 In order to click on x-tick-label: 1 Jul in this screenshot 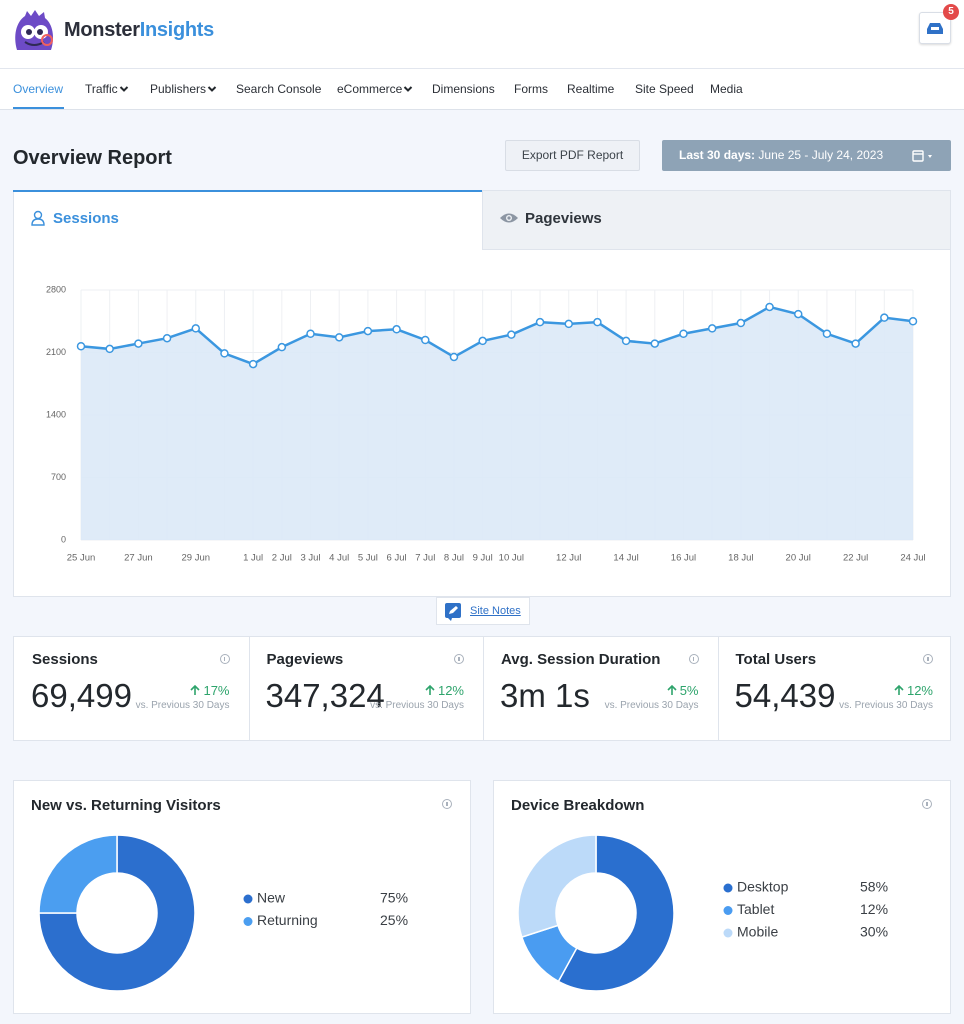, I will do `click(253, 558)`.